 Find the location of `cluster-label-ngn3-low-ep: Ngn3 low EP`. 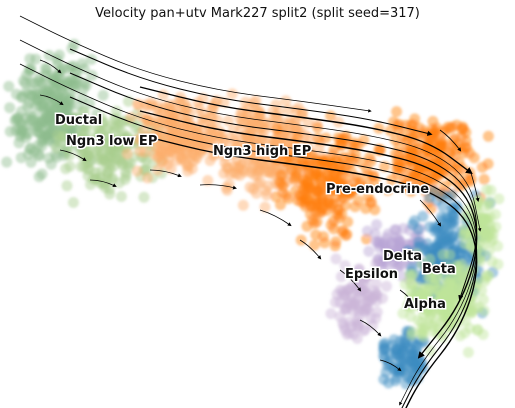

cluster-label-ngn3-low-ep: Ngn3 low EP is located at coordinates (111, 141).